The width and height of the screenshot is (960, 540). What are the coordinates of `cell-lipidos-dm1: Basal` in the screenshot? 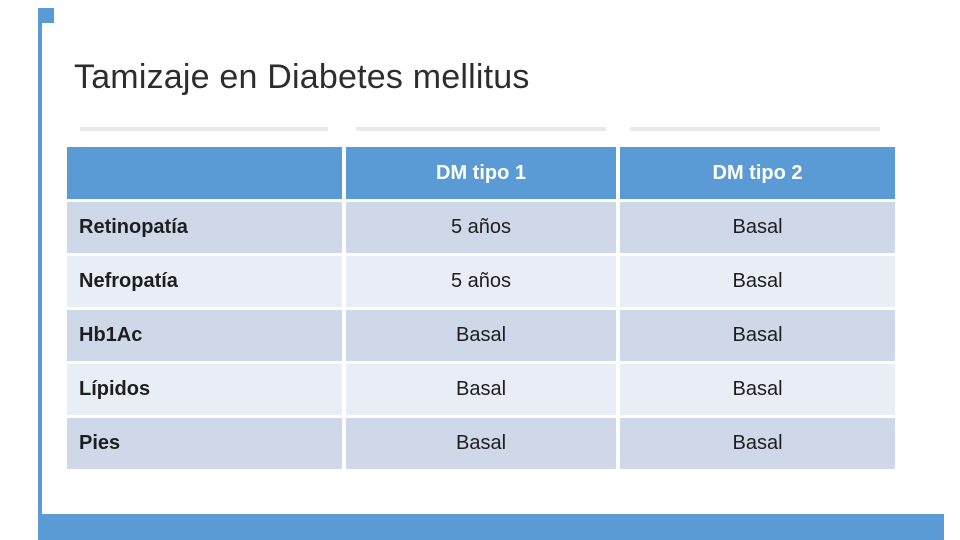 It's located at (481, 389).